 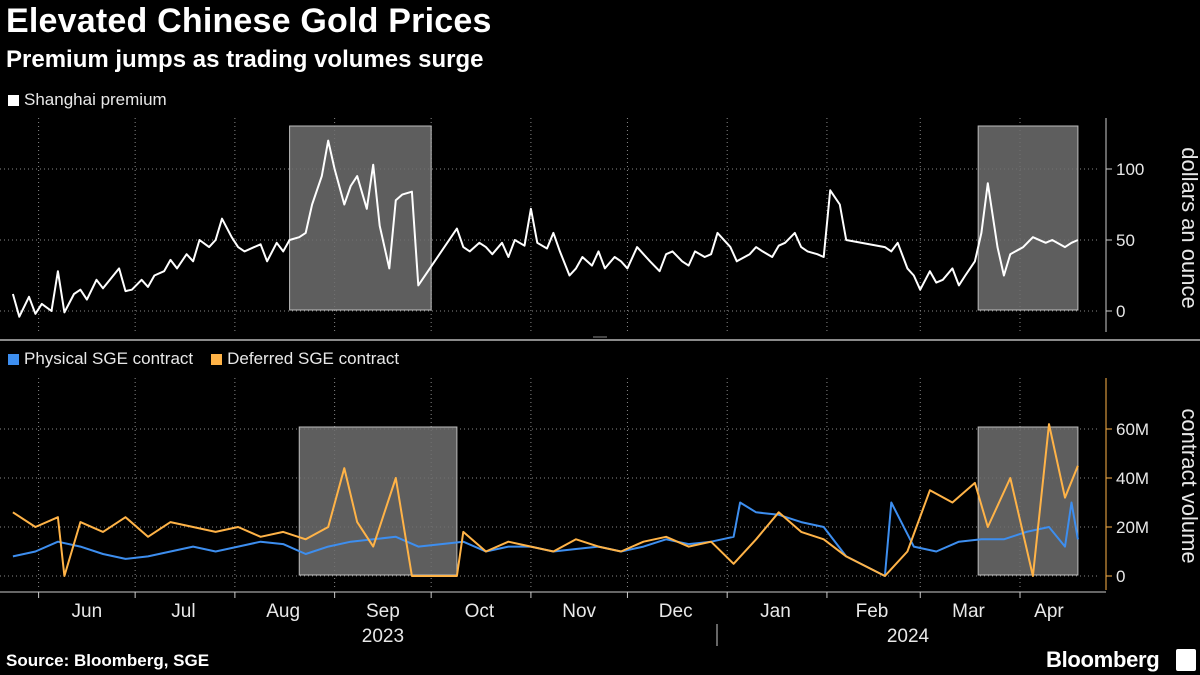 What do you see at coordinates (283, 611) in the screenshot?
I see `x-tick-label: Aug` at bounding box center [283, 611].